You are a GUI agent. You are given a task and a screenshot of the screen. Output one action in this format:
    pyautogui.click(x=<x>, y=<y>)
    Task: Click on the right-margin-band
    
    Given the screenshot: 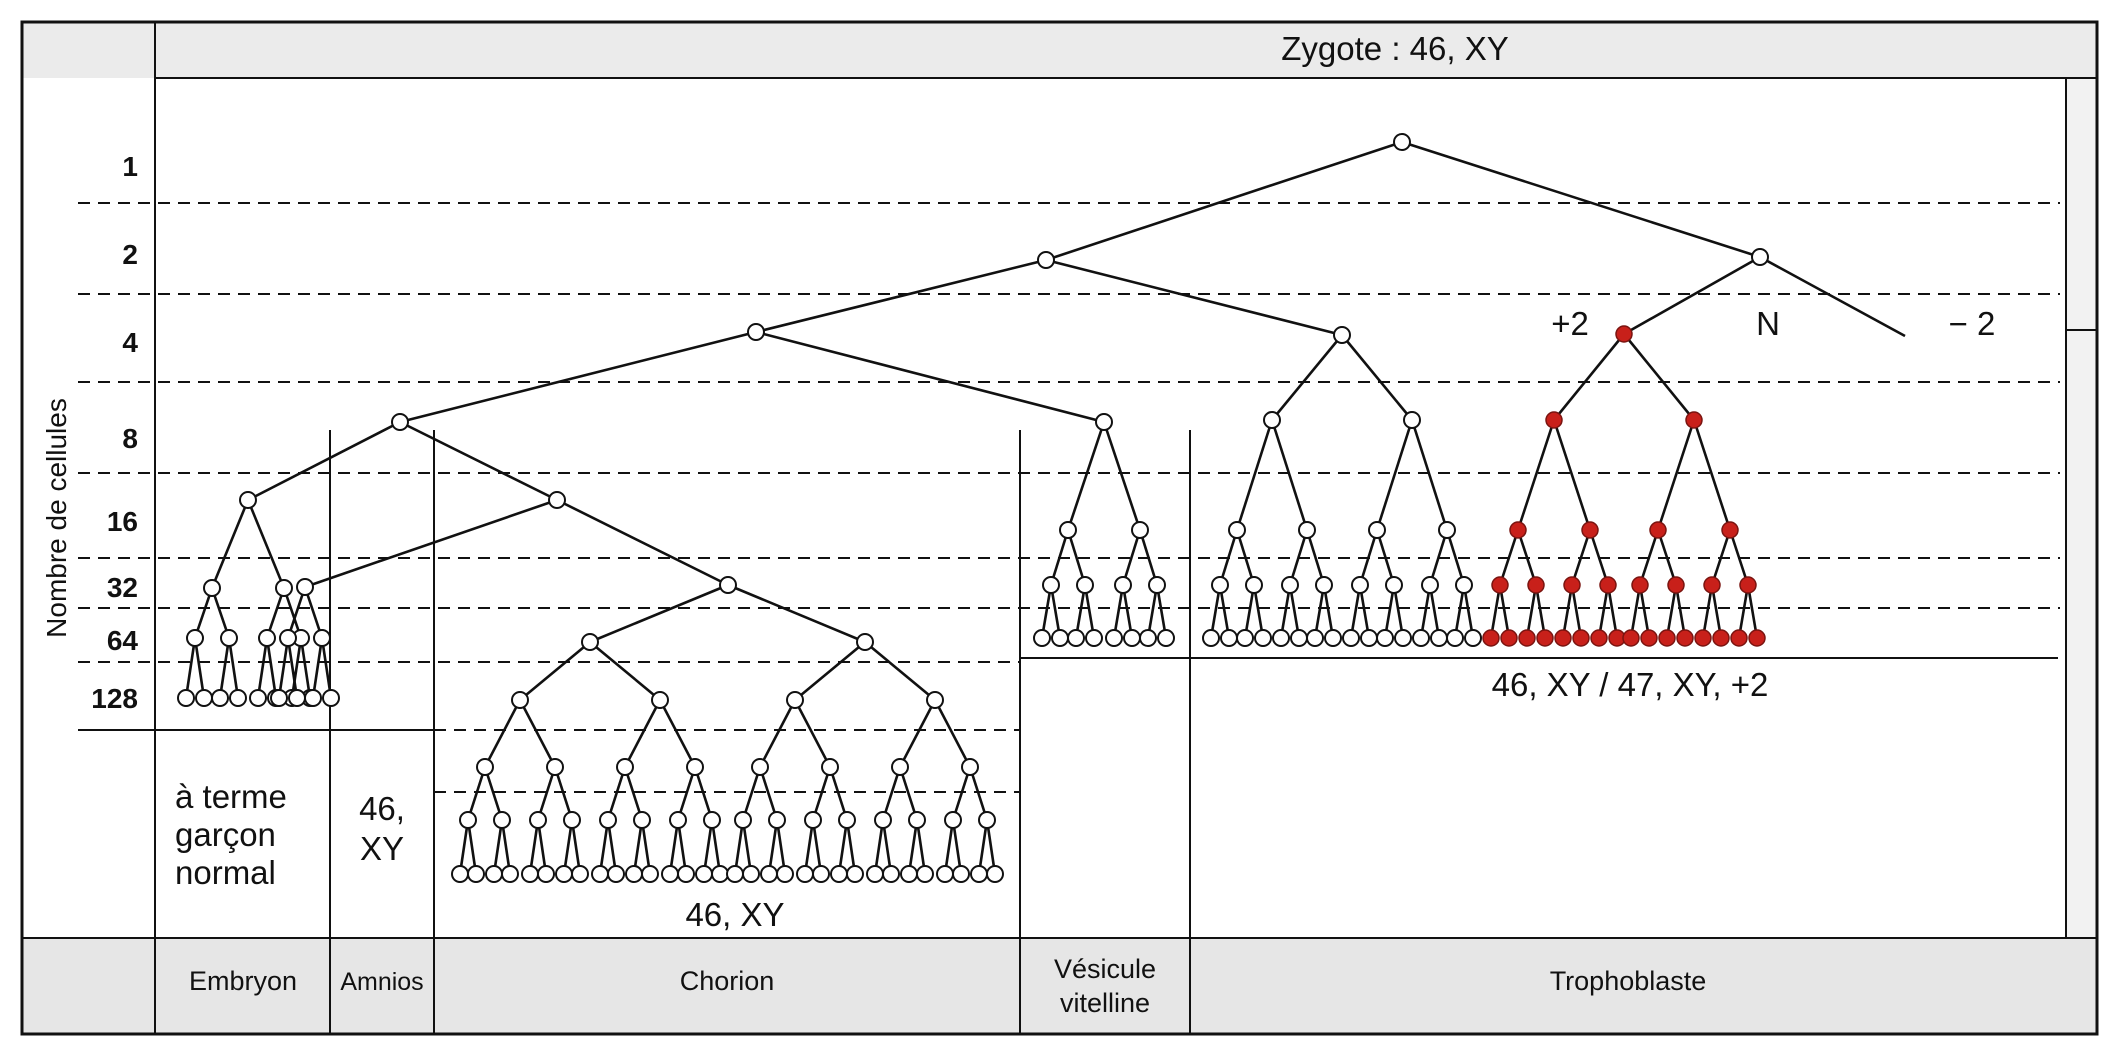 What is the action you would take?
    pyautogui.click(x=2081, y=508)
    